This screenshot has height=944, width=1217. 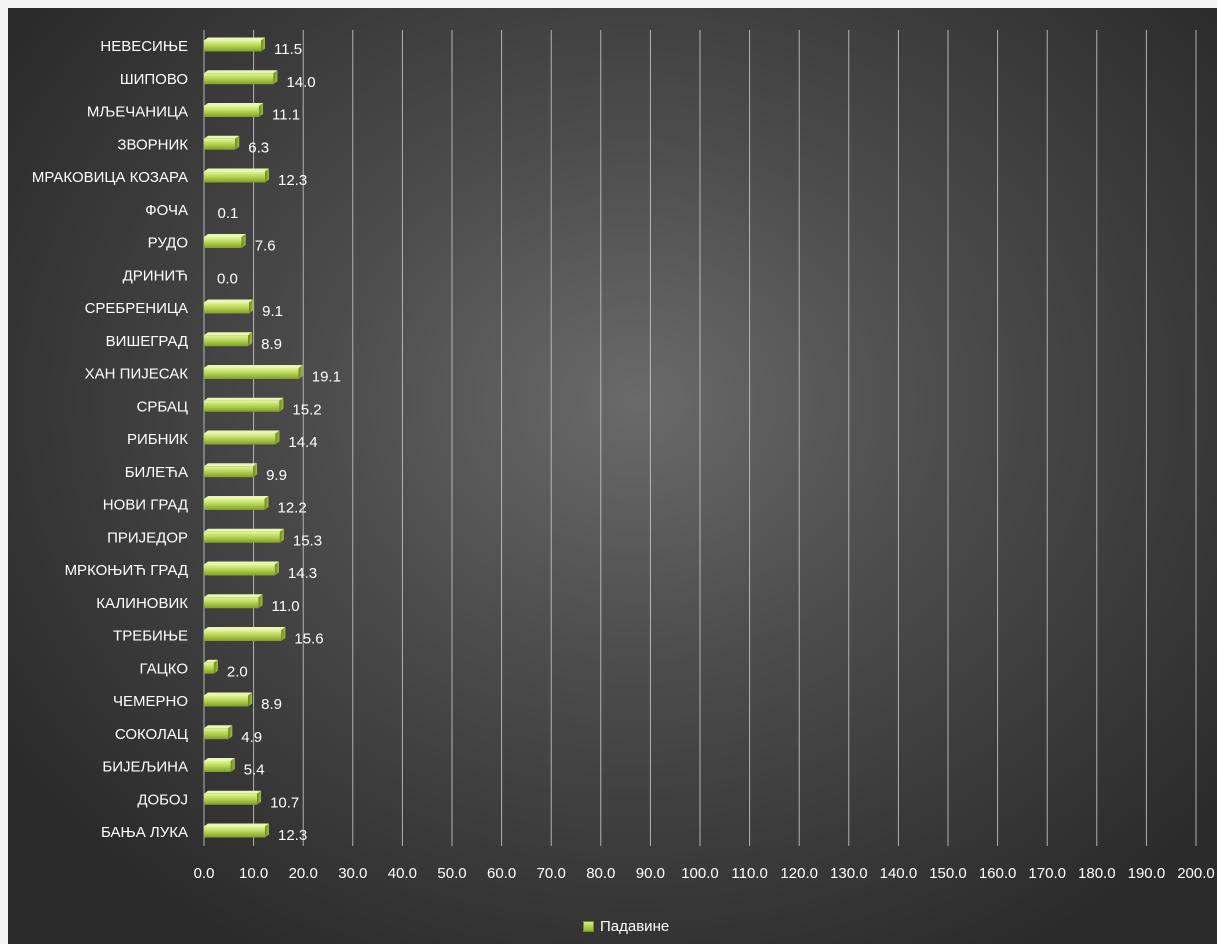 What do you see at coordinates (152, 144) in the screenshot?
I see `category-label: ЗВОРНИК` at bounding box center [152, 144].